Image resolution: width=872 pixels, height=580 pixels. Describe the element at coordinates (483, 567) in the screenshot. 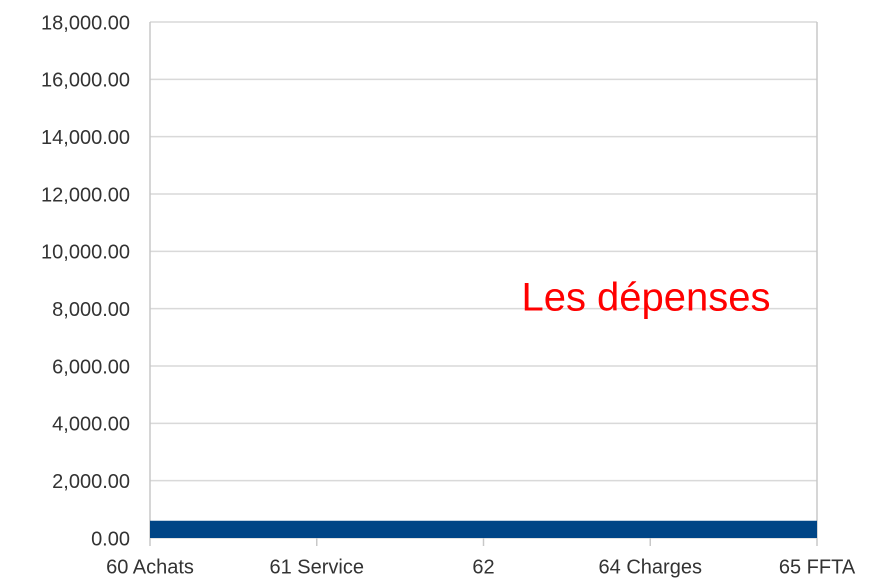

I see `x-tick-label: 62` at that location.